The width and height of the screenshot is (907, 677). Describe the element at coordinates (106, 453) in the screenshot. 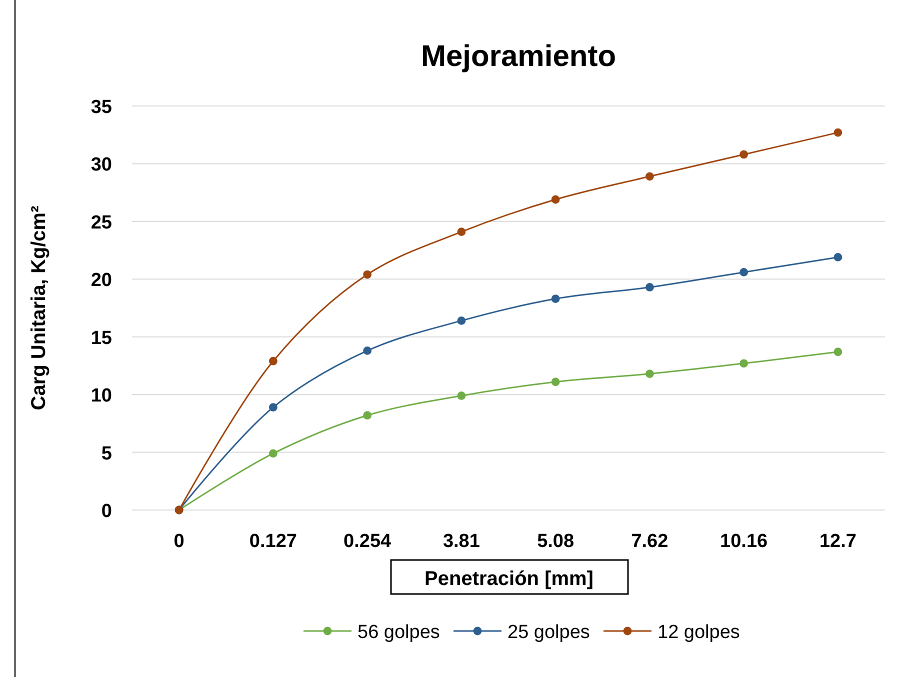

I see `y-tick-label: 5` at that location.